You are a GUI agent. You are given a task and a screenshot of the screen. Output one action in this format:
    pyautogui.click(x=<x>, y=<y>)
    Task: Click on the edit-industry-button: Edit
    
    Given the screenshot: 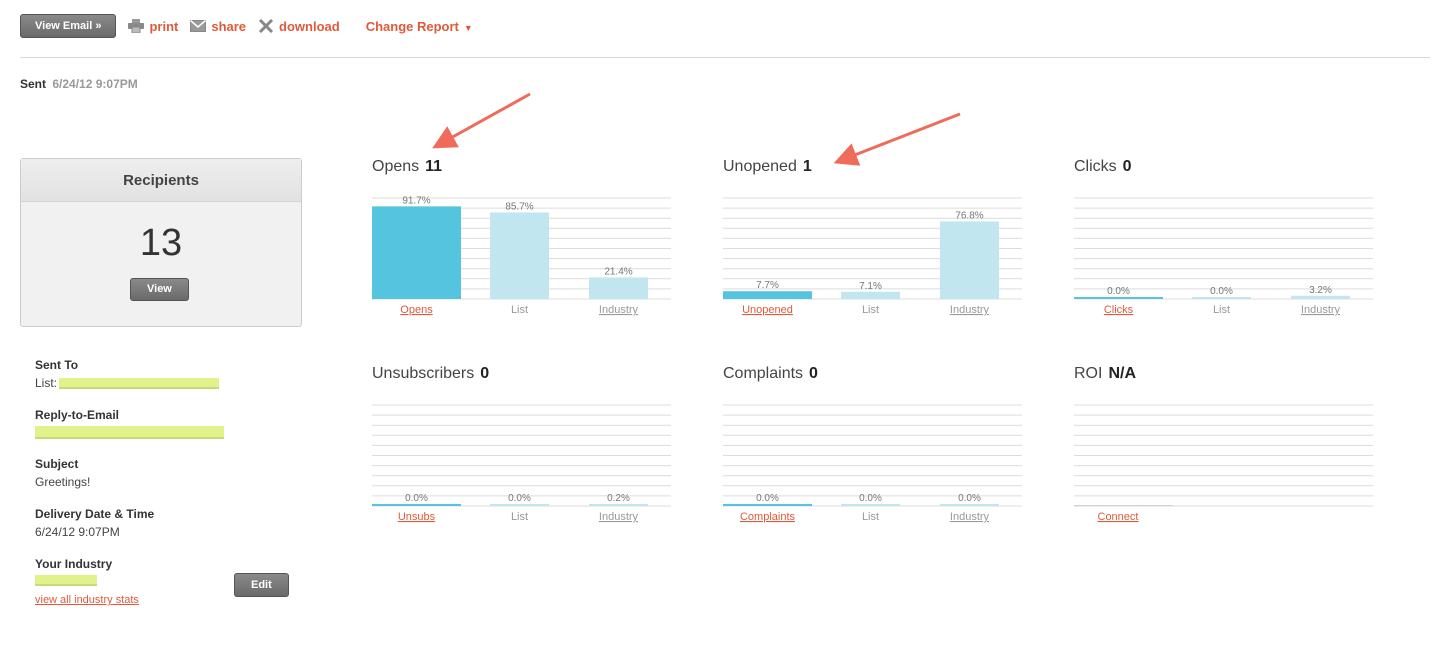 What is the action you would take?
    pyautogui.click(x=261, y=585)
    